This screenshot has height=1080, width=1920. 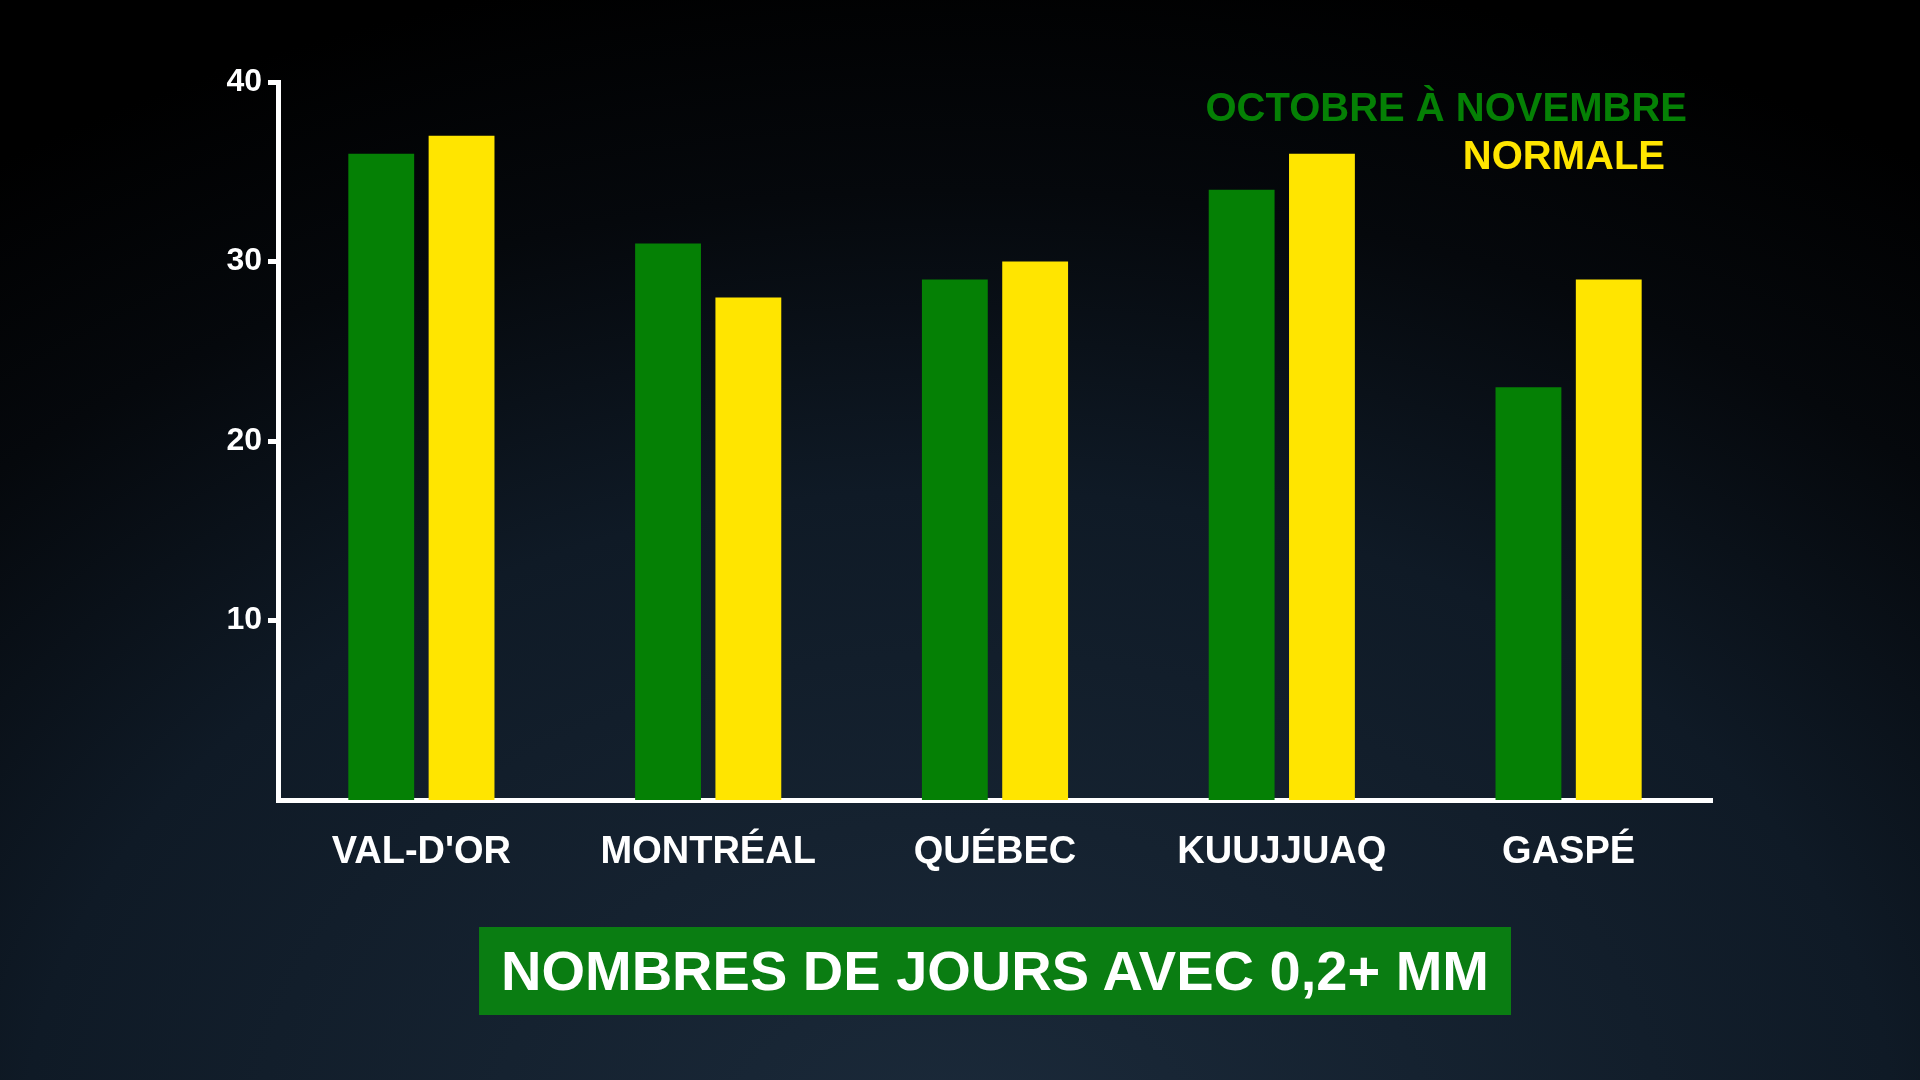 I want to click on y-tick-label: 10, so click(x=244, y=618).